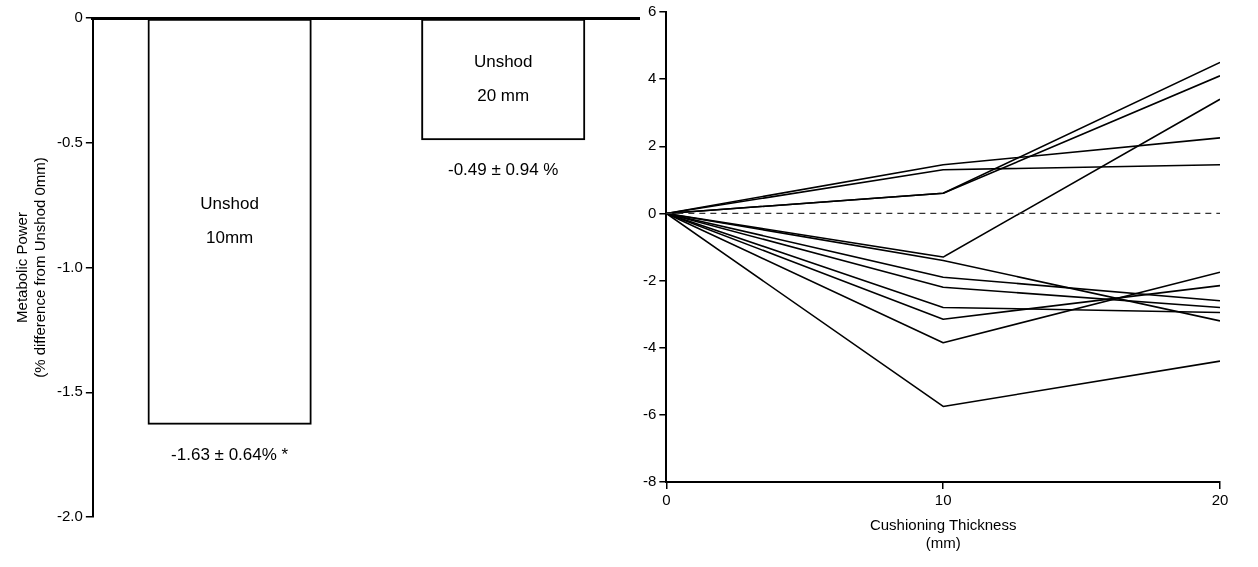  I want to click on x-tick-label: 10, so click(943, 500).